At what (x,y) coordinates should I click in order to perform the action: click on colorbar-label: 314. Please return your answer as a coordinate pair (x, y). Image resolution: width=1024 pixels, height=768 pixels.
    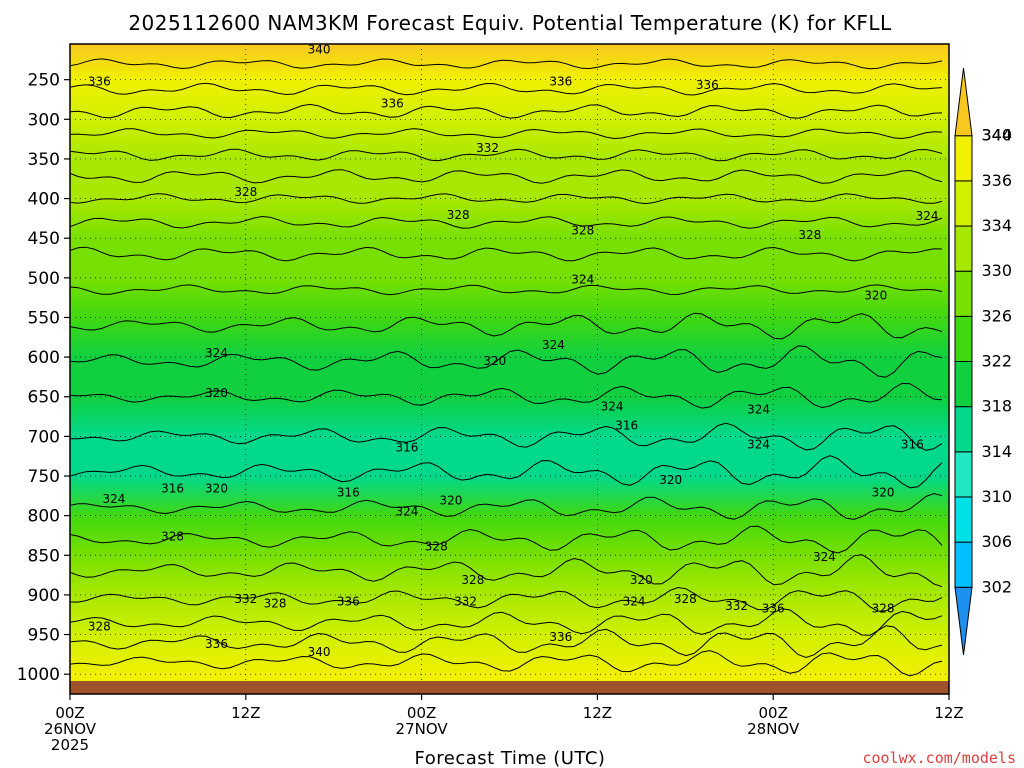
    Looking at the image, I should click on (996, 451).